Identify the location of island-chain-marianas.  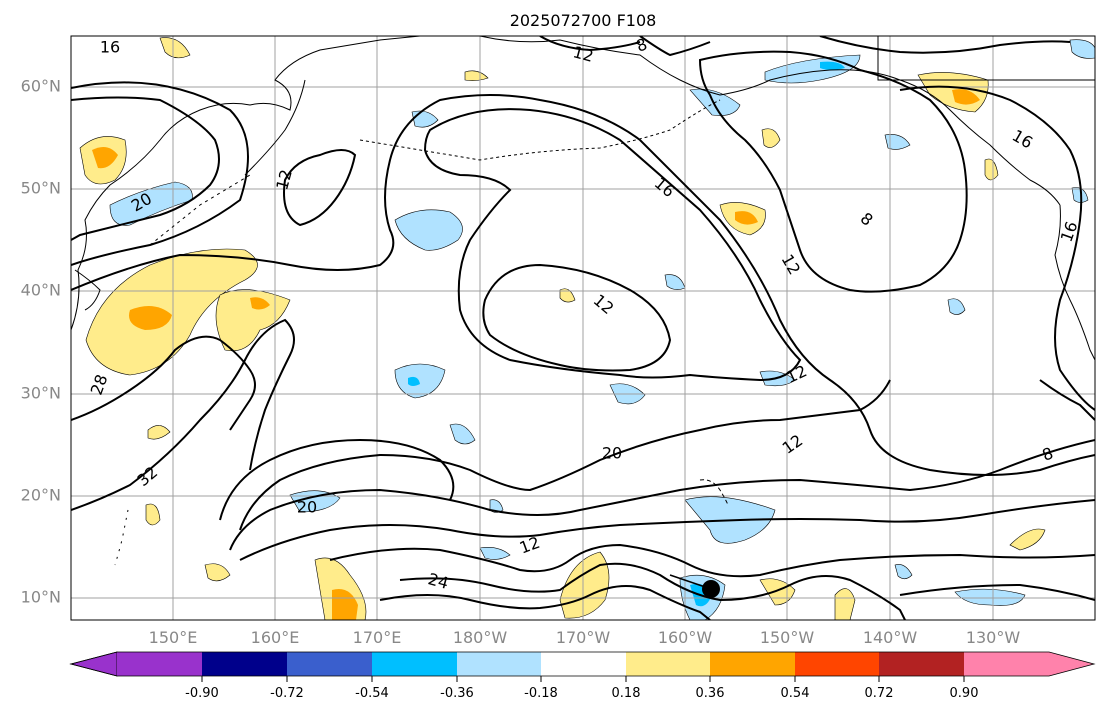
(121, 537).